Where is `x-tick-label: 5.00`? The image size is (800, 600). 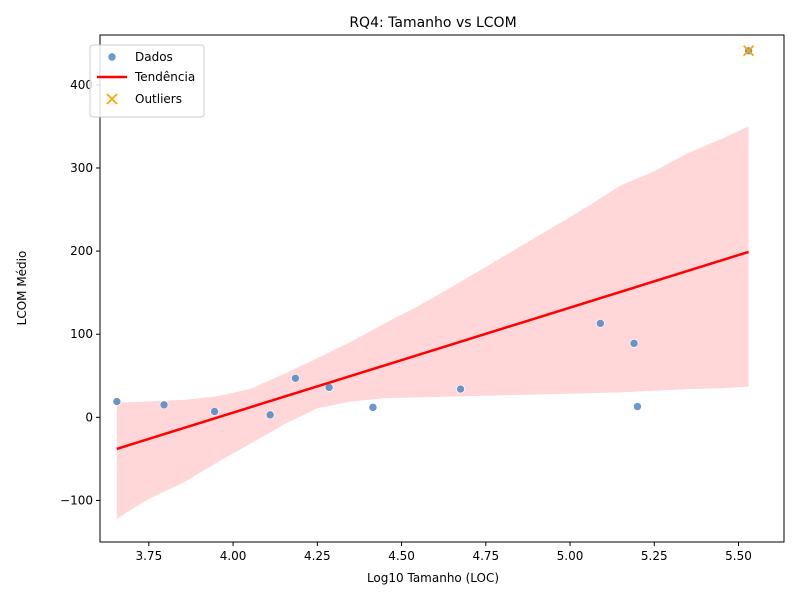 x-tick-label: 5.00 is located at coordinates (570, 556).